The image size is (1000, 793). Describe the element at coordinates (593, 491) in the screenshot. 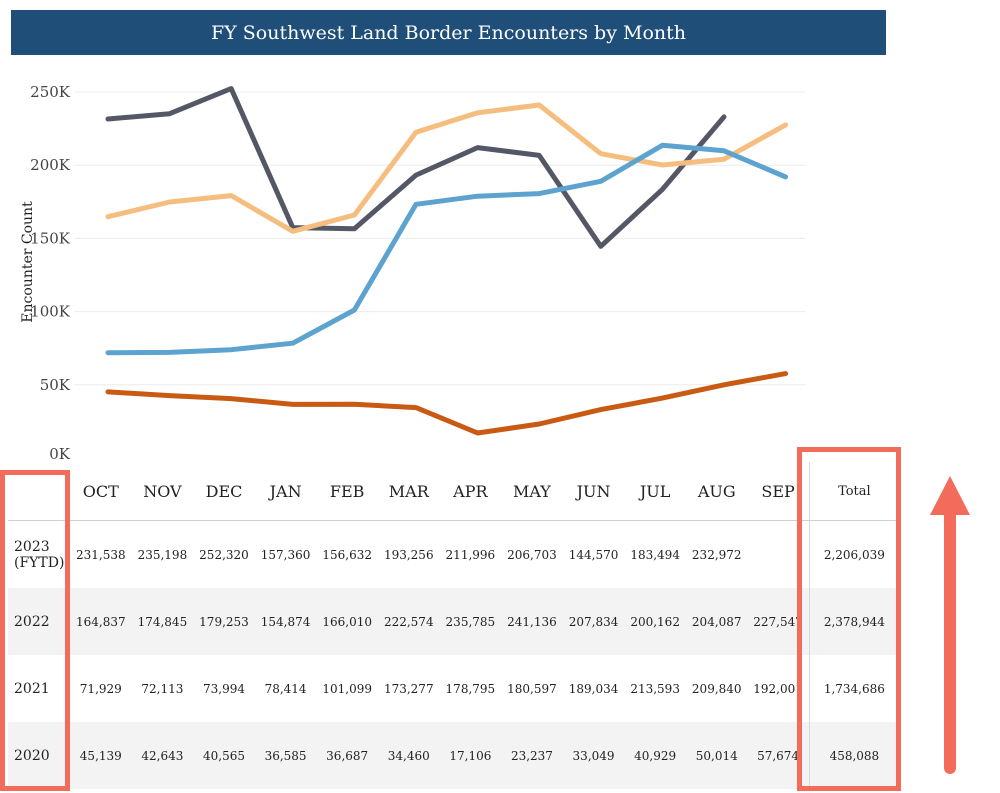

I see `table-header-month: JUN` at that location.